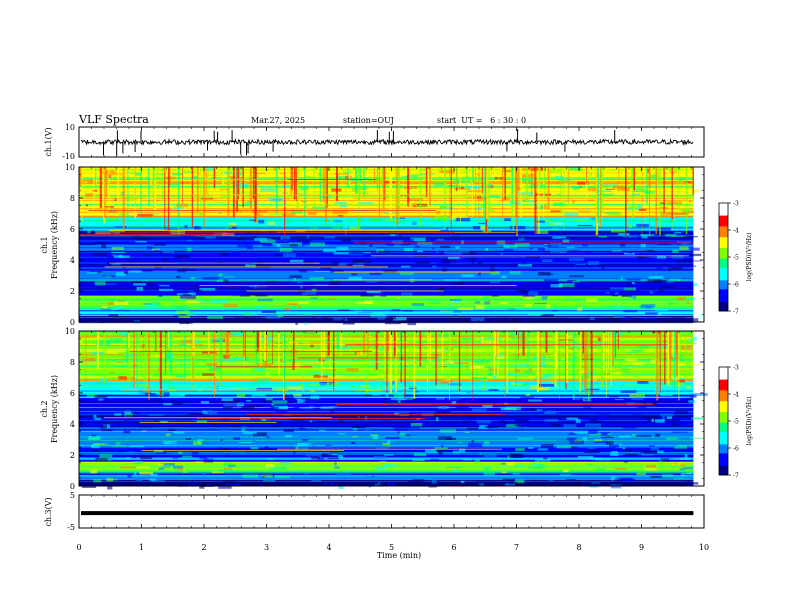 The width and height of the screenshot is (792, 612). What do you see at coordinates (386, 482) in the screenshot?
I see `spectrogram-band` at bounding box center [386, 482].